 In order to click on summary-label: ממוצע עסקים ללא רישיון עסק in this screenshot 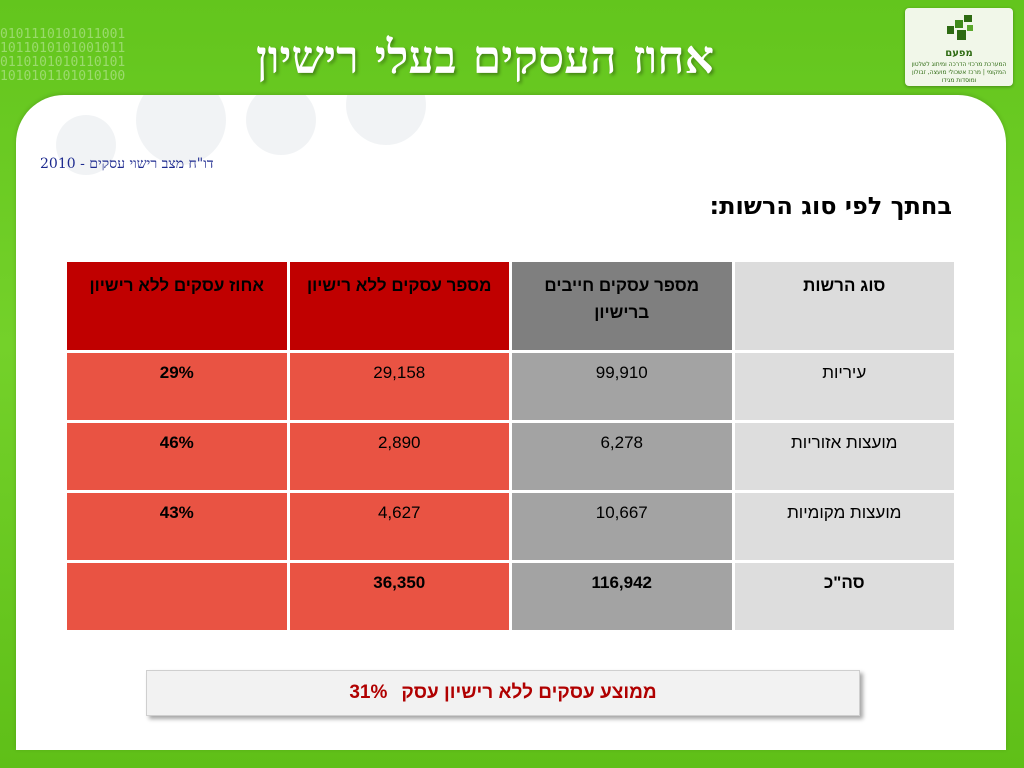, I will do `click(529, 692)`.